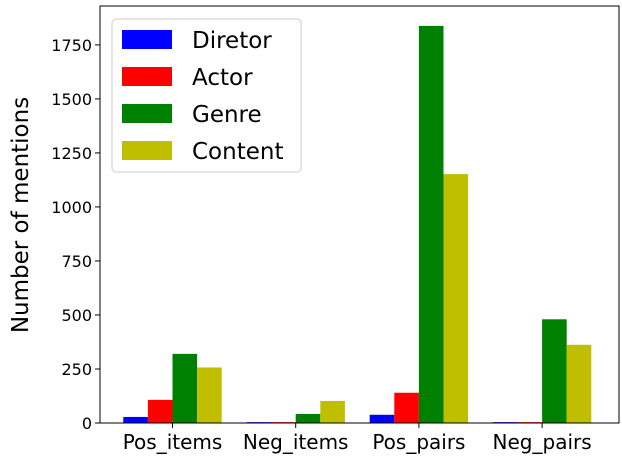 This screenshot has height=460, width=622. What do you see at coordinates (456, 298) in the screenshot?
I see `bar-content-pos-pairs` at bounding box center [456, 298].